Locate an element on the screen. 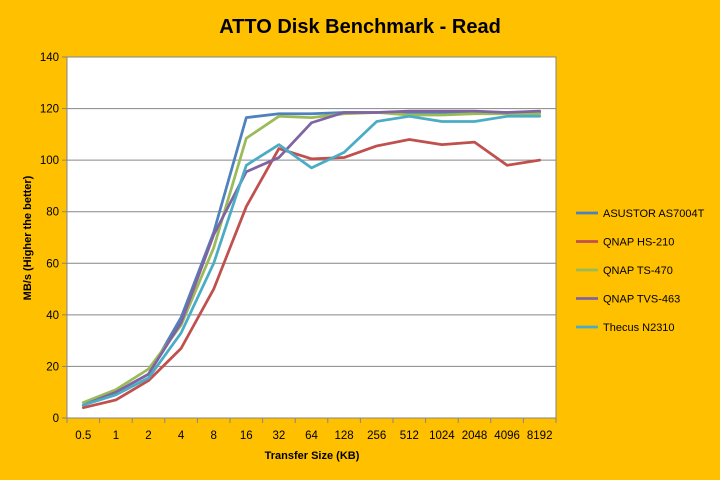 This screenshot has height=480, width=720. legend-label: QNAP TS-470 is located at coordinates (638, 271).